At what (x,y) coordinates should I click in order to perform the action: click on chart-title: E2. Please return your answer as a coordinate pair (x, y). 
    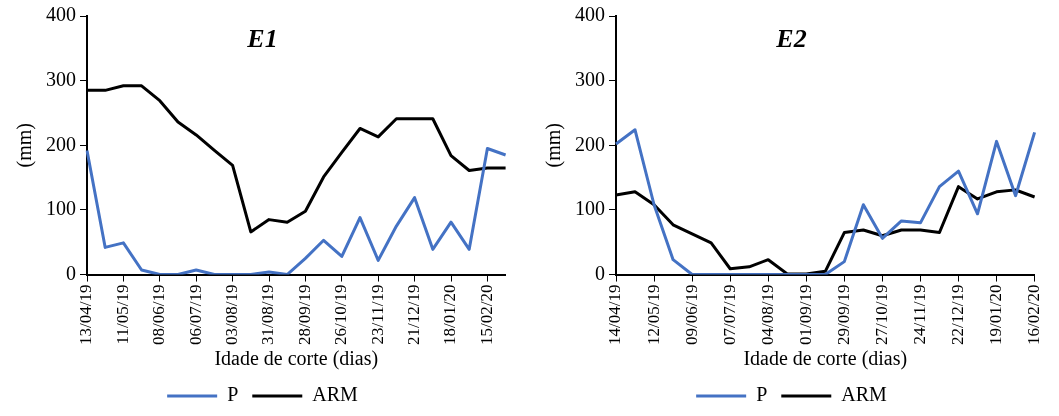
    Looking at the image, I should click on (791, 39).